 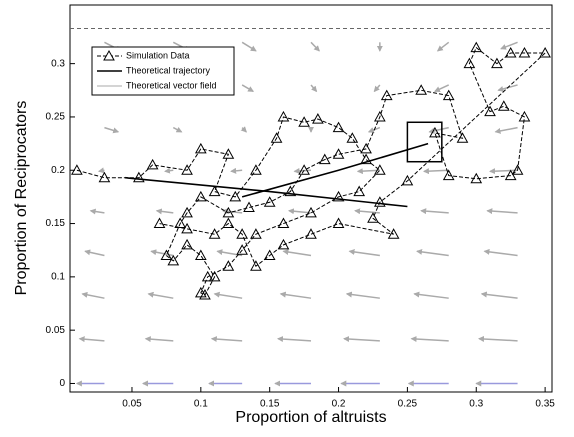 What do you see at coordinates (545, 404) in the screenshot?
I see `x-tick-label: 0.35` at bounding box center [545, 404].